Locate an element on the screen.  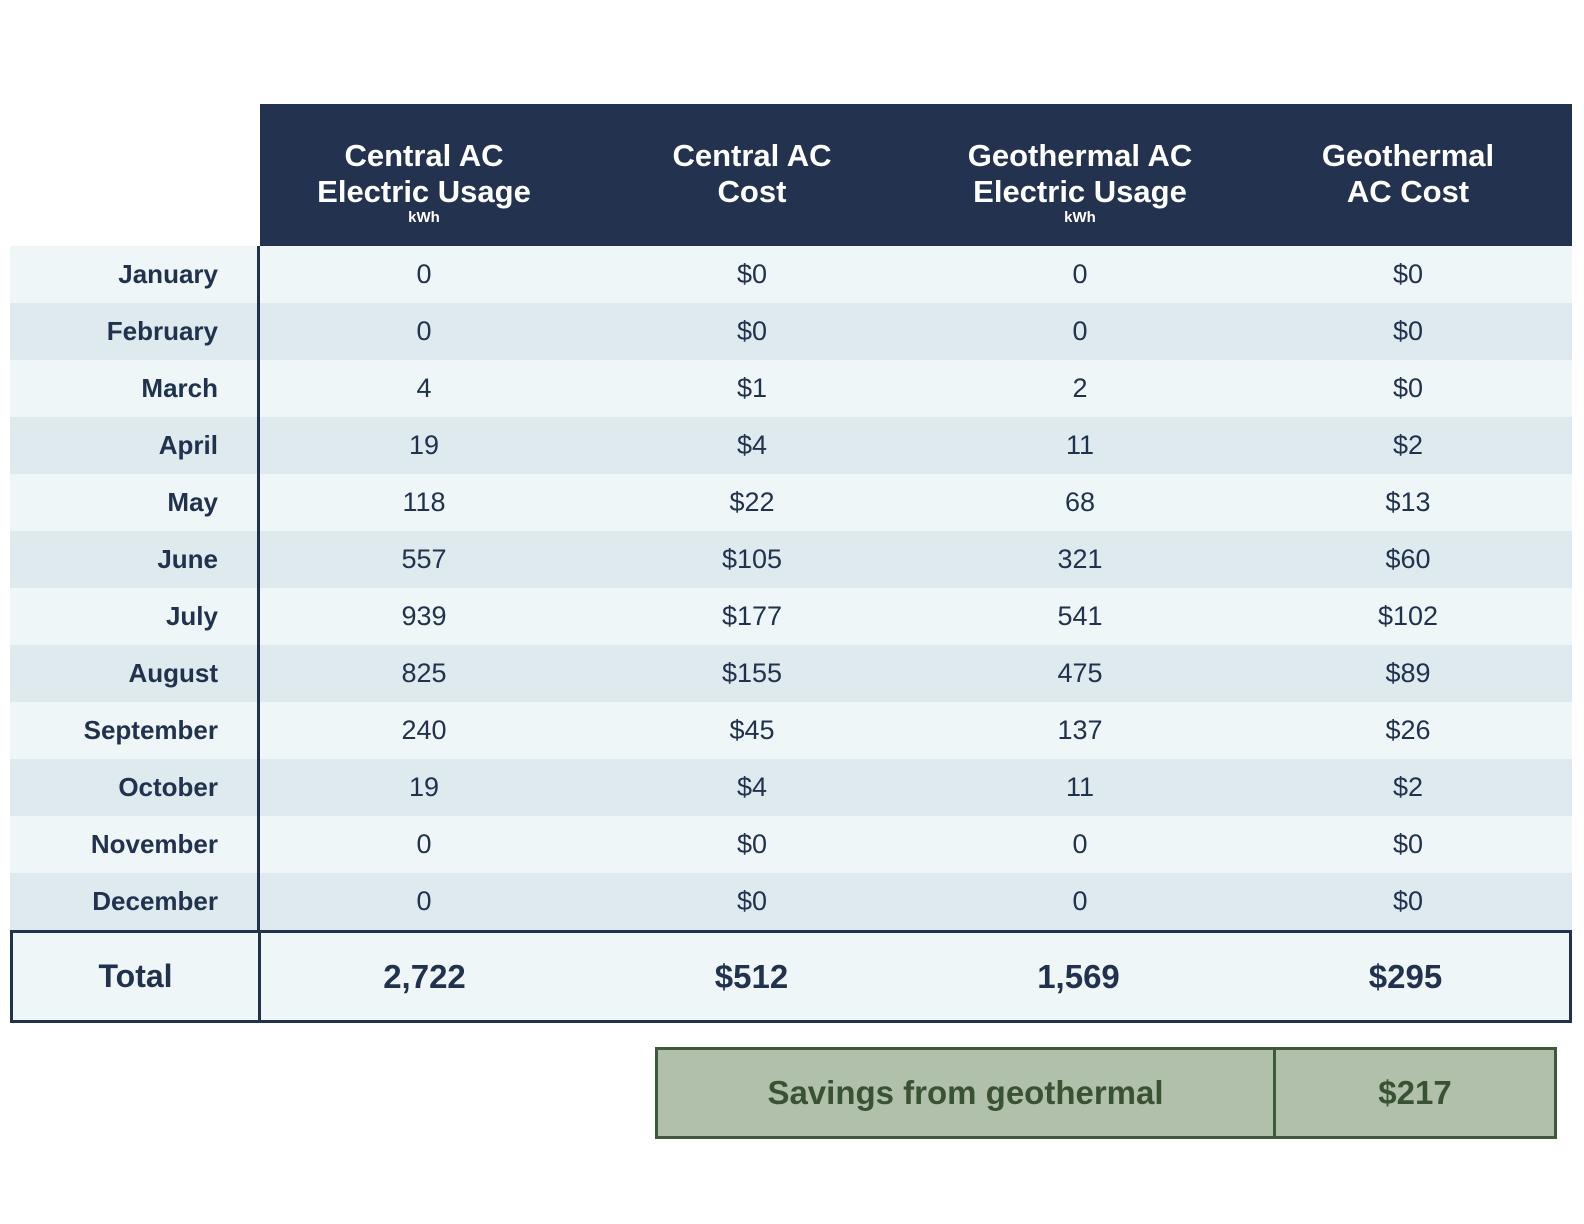
table-row: March 4 $1 2 $0 is located at coordinates (791, 388).